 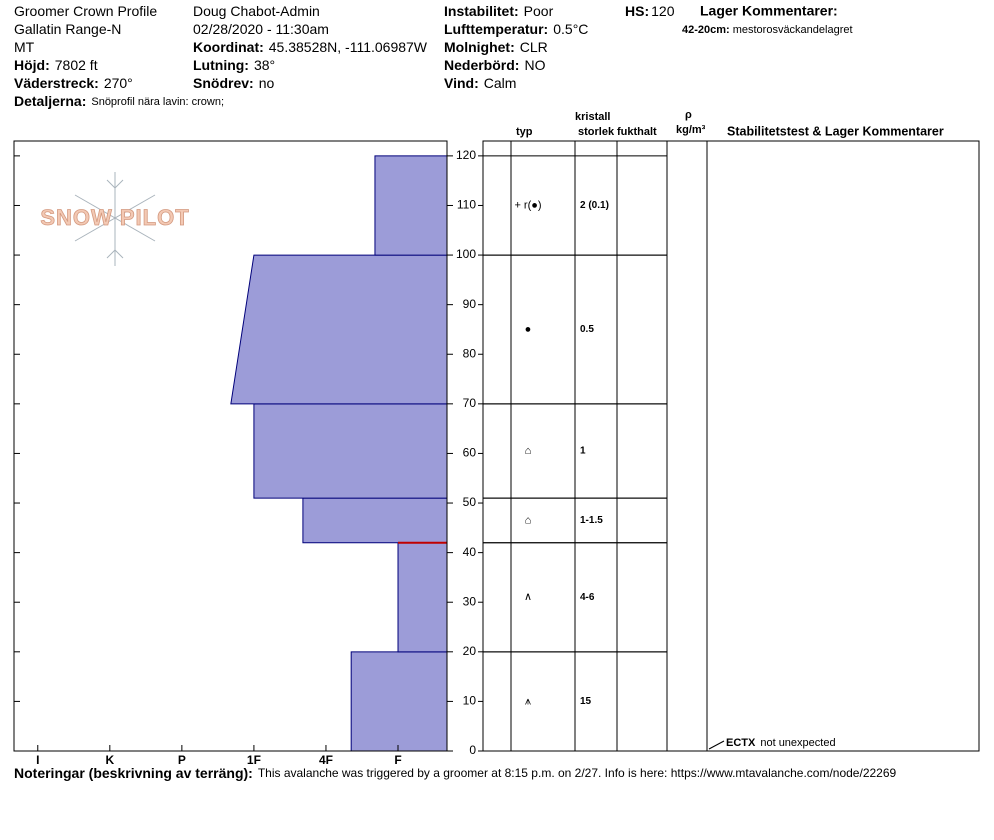 What do you see at coordinates (496, 29) in the screenshot?
I see `field-label: Lufttemperatur:` at bounding box center [496, 29].